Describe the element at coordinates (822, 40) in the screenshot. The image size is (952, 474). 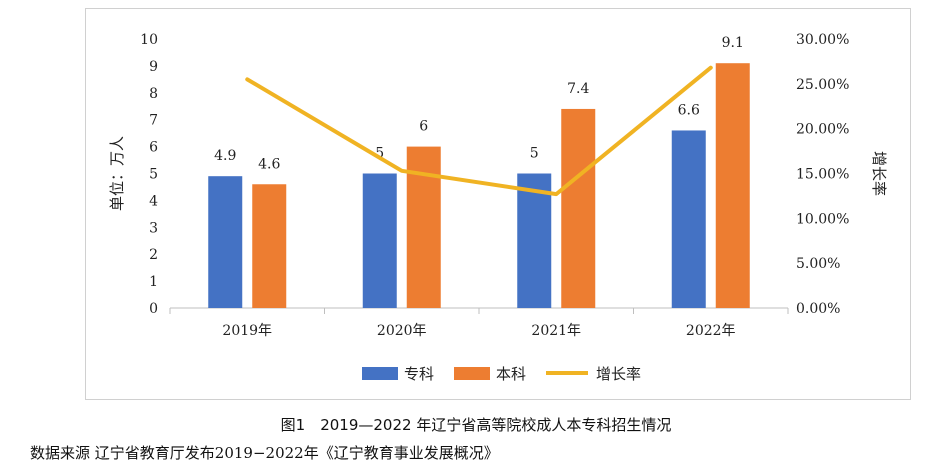
I see `y-right-tick-label: 30.00%` at that location.